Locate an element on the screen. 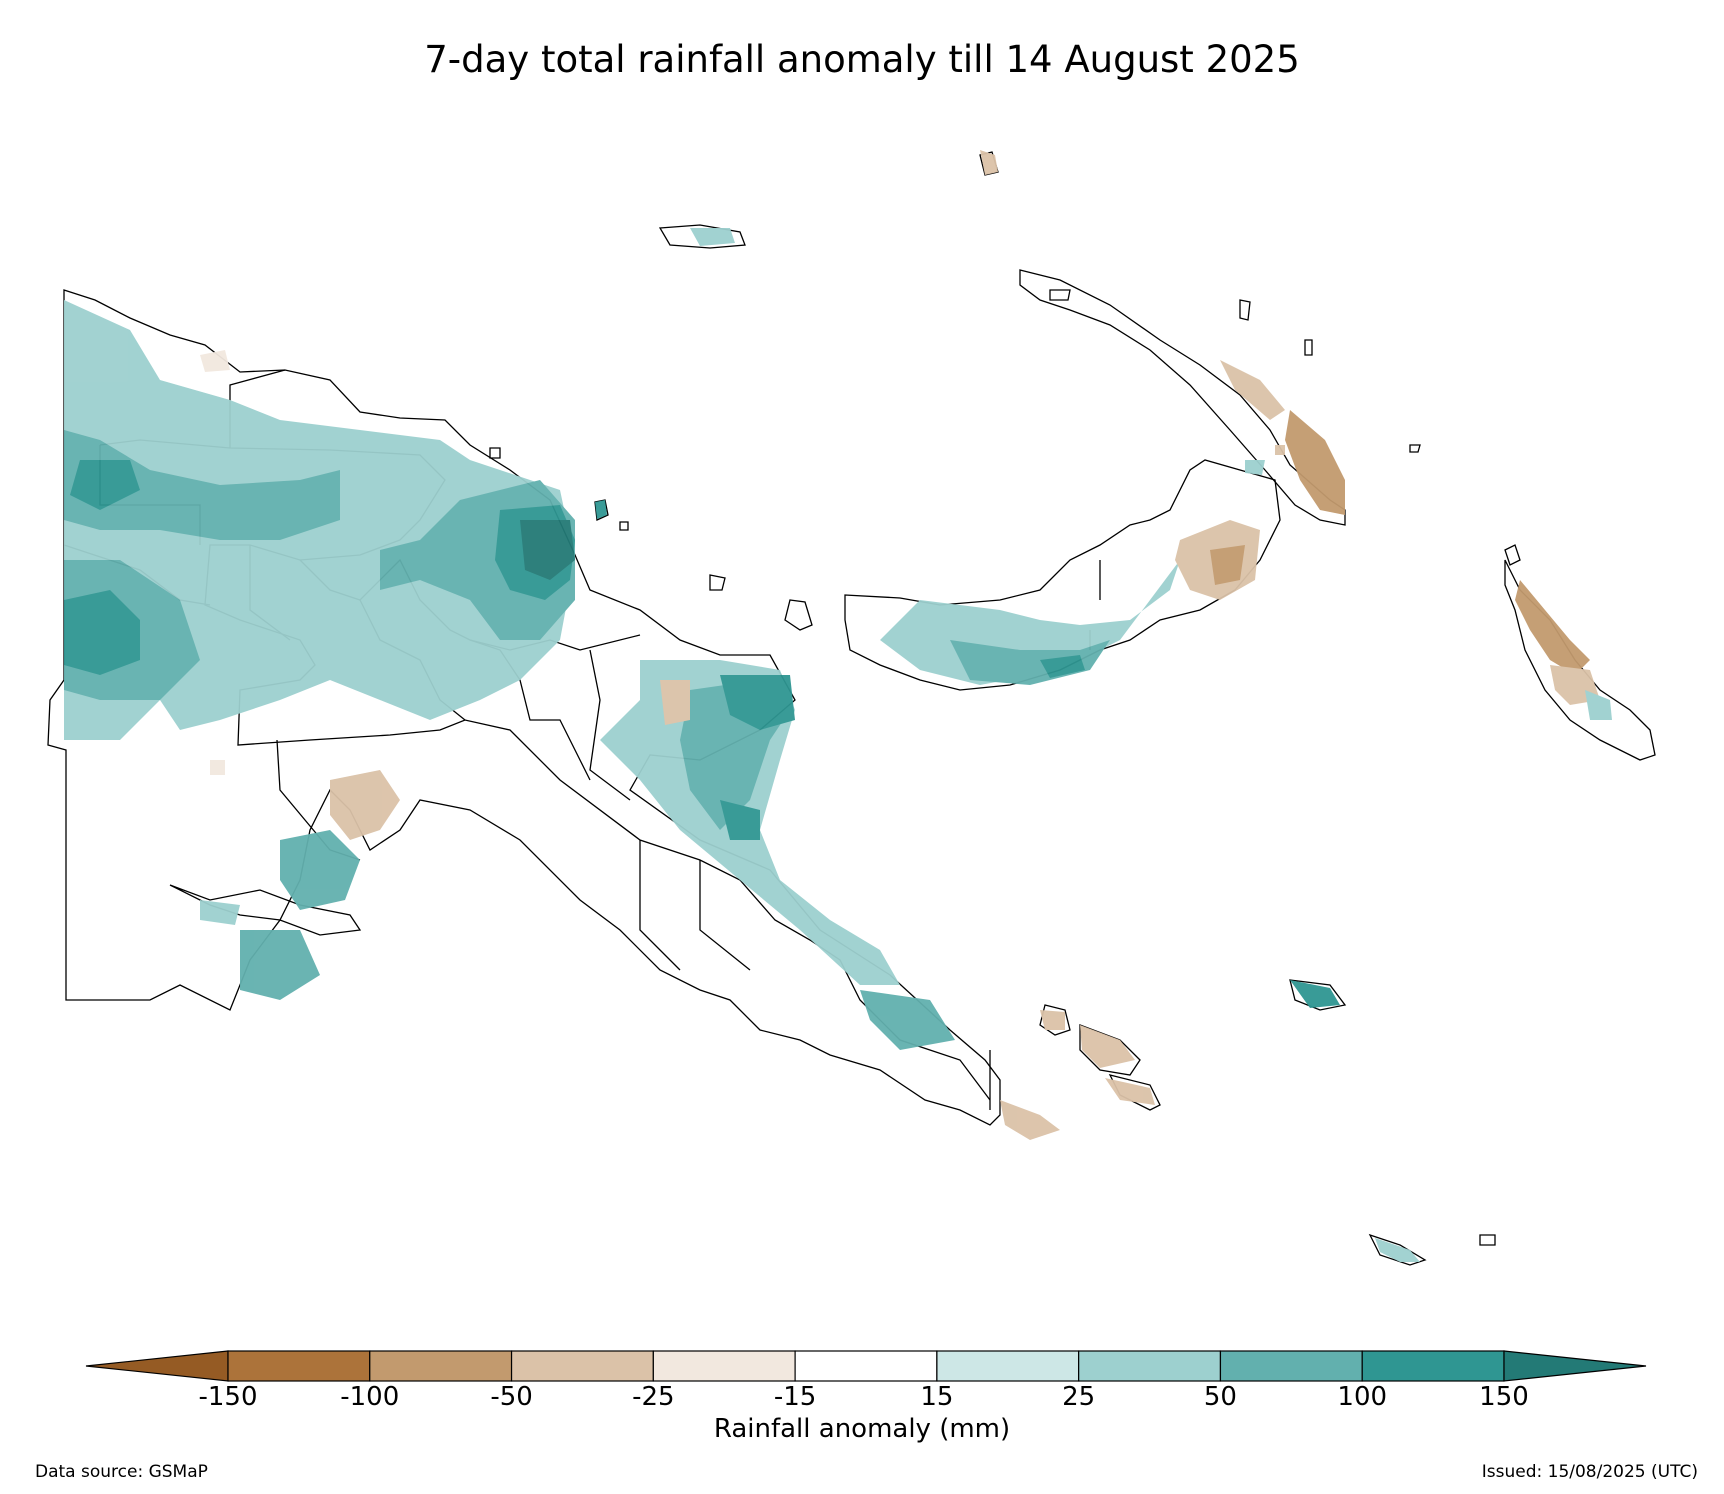 The height and width of the screenshot is (1494, 1724). data-source: Data source: GSMaP is located at coordinates (121, 1472).